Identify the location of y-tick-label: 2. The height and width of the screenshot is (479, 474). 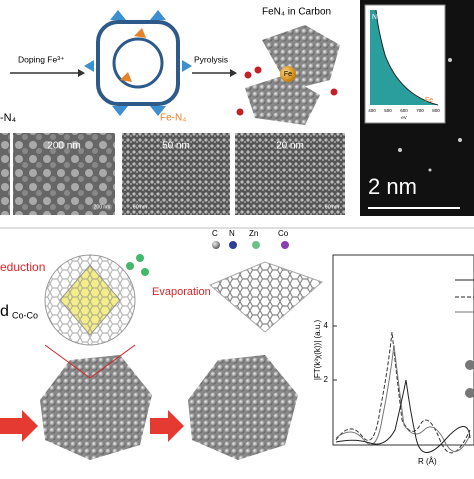
(326, 379).